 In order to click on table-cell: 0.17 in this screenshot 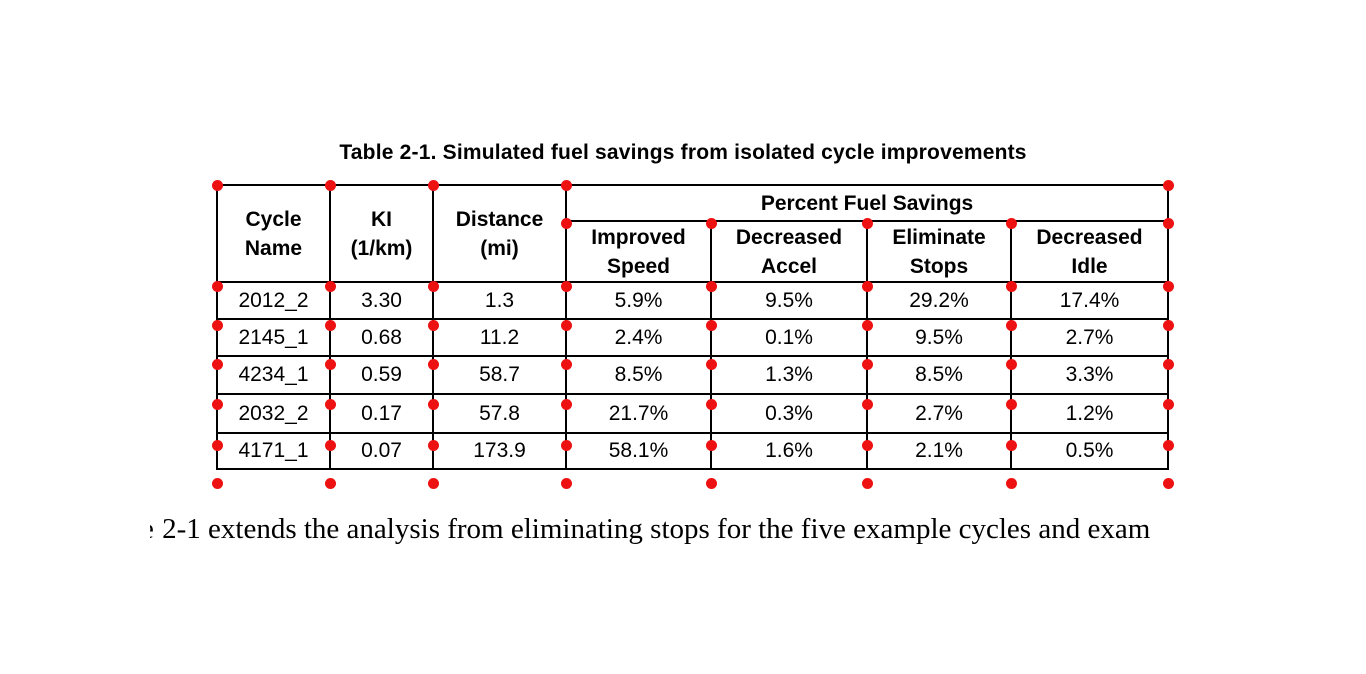, I will do `click(381, 413)`.